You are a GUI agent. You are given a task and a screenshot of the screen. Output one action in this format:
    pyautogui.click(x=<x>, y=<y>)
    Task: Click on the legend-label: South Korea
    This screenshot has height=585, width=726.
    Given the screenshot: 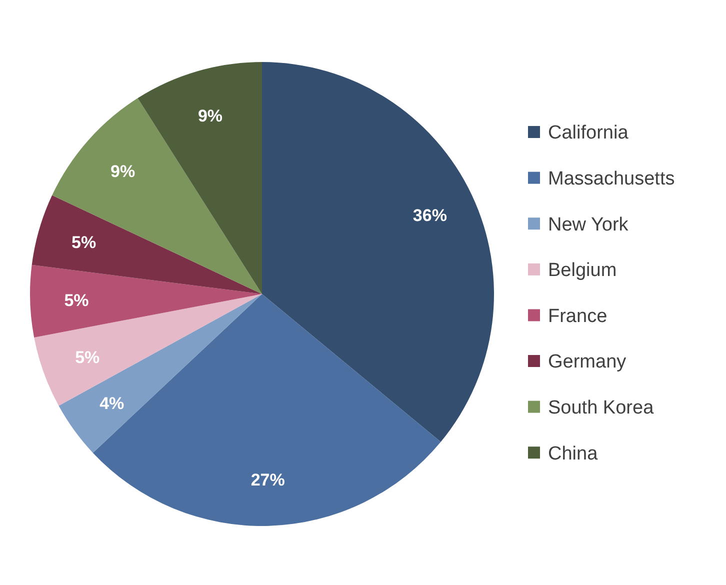 What is the action you would take?
    pyautogui.click(x=601, y=407)
    